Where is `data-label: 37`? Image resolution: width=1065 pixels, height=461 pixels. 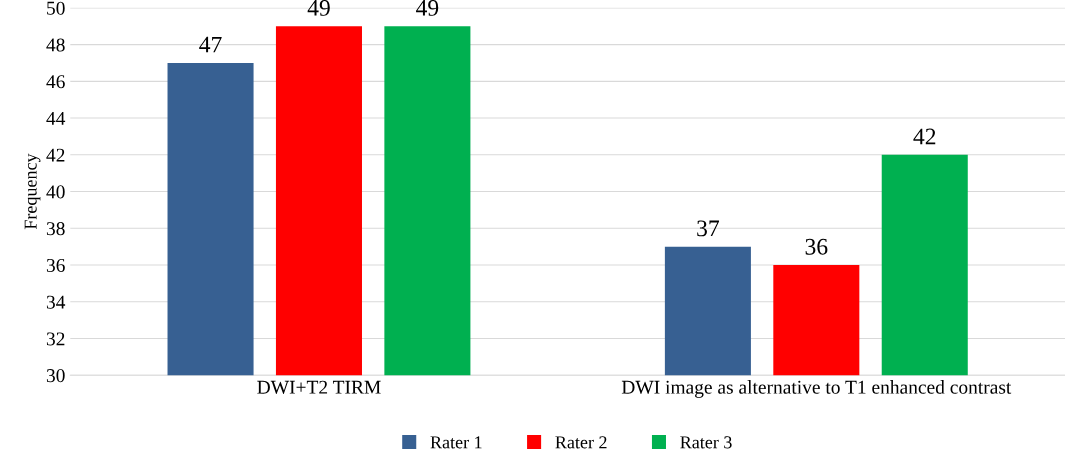
data-label: 37 is located at coordinates (708, 228).